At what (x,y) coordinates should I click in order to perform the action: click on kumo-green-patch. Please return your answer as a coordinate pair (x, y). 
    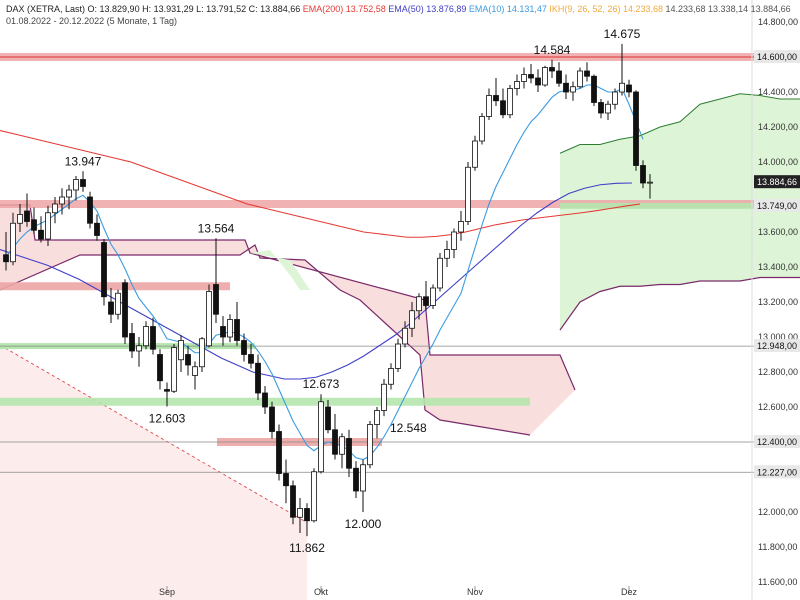
    Looking at the image, I should click on (280, 270).